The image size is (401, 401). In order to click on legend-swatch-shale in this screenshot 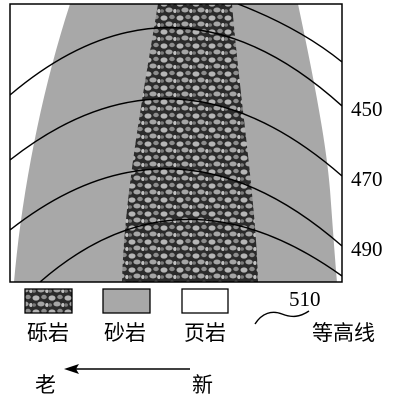, I will do `click(205, 301)`.